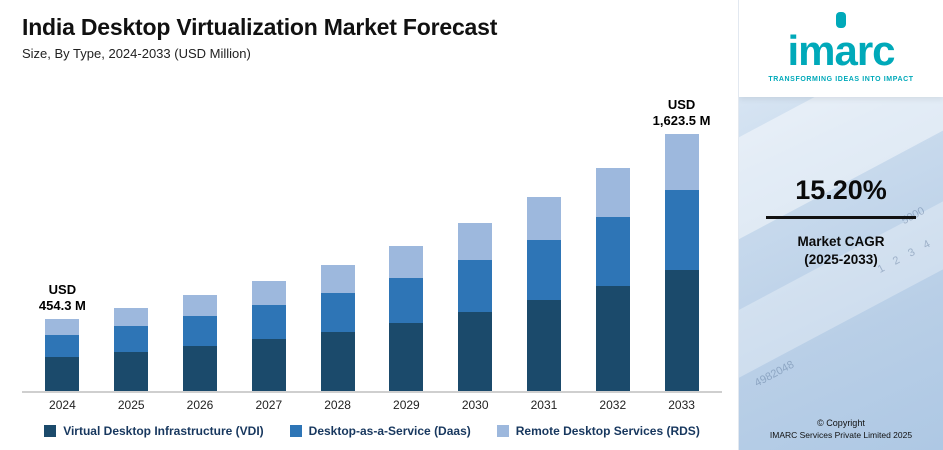 The height and width of the screenshot is (450, 943). I want to click on annotation-line2: 454.3 M, so click(62, 305).